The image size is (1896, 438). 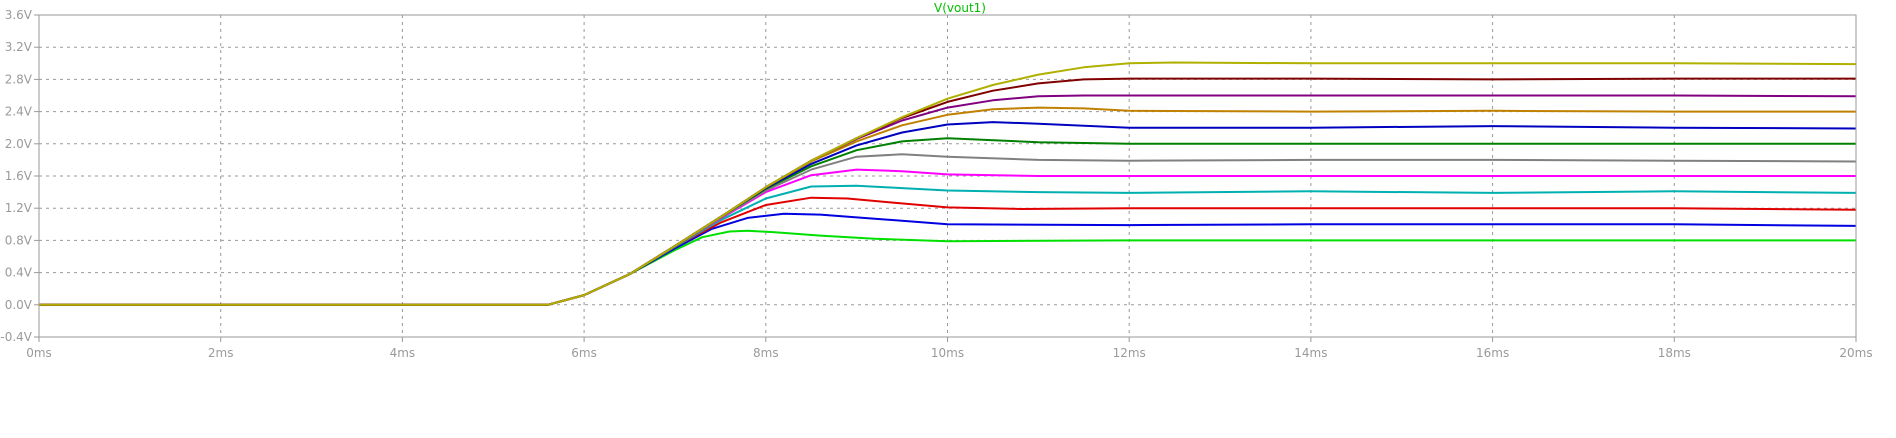 What do you see at coordinates (39, 353) in the screenshot?
I see `x-tick-label: 0ms` at bounding box center [39, 353].